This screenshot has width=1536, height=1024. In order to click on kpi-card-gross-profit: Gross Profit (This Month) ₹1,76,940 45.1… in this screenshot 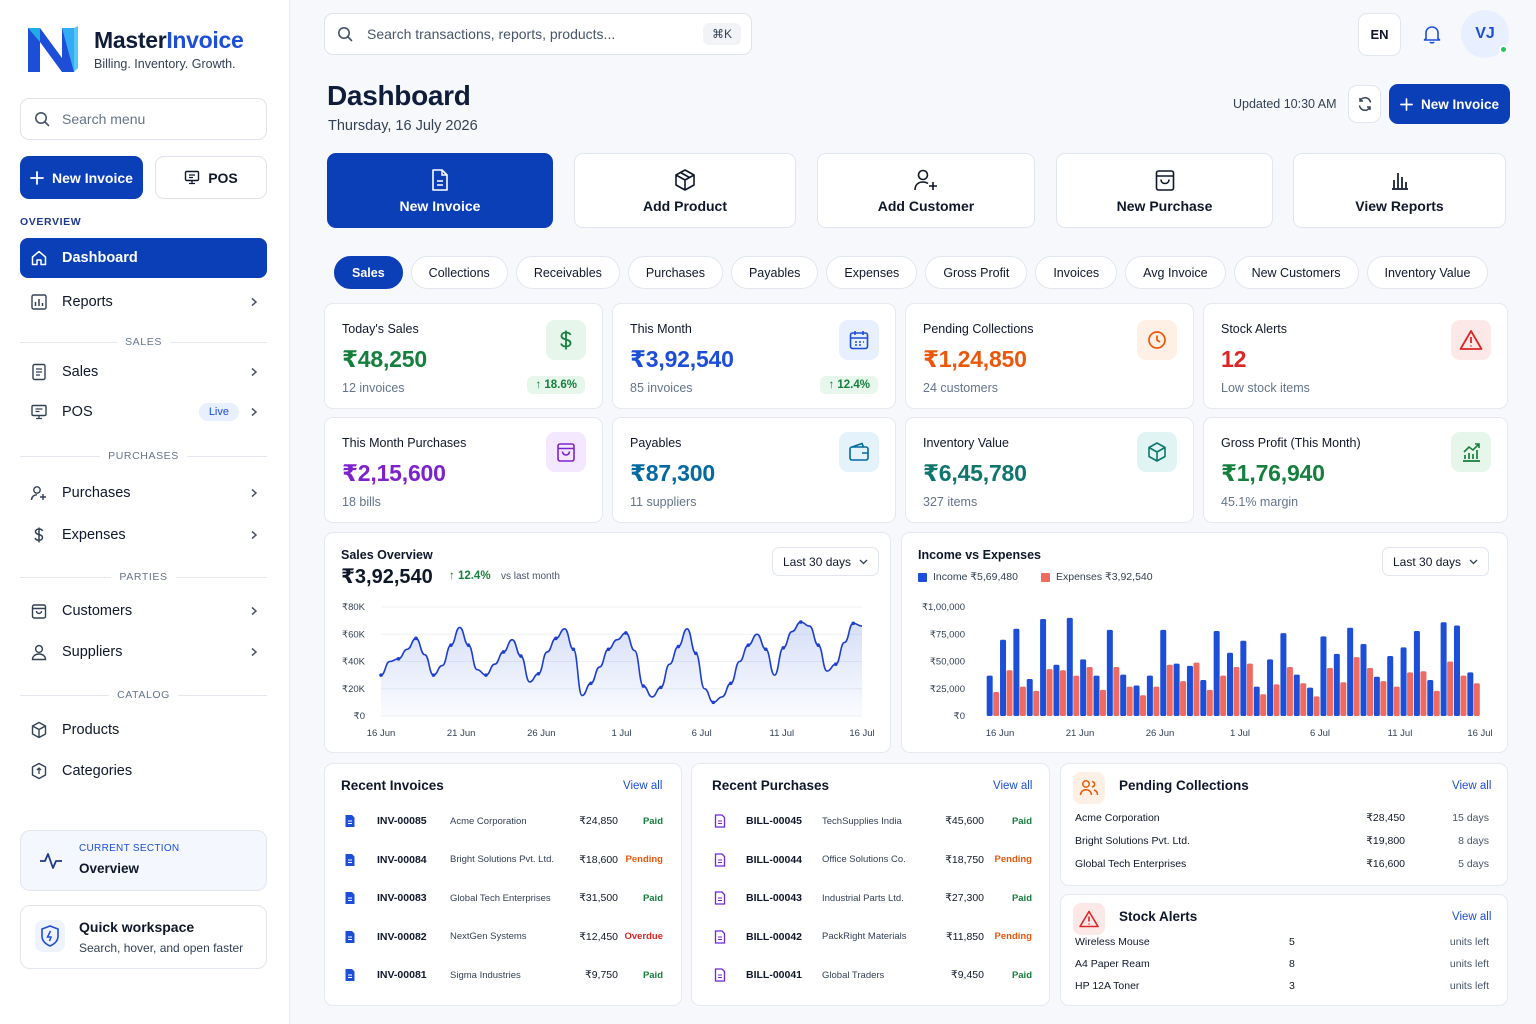, I will do `click(1355, 470)`.